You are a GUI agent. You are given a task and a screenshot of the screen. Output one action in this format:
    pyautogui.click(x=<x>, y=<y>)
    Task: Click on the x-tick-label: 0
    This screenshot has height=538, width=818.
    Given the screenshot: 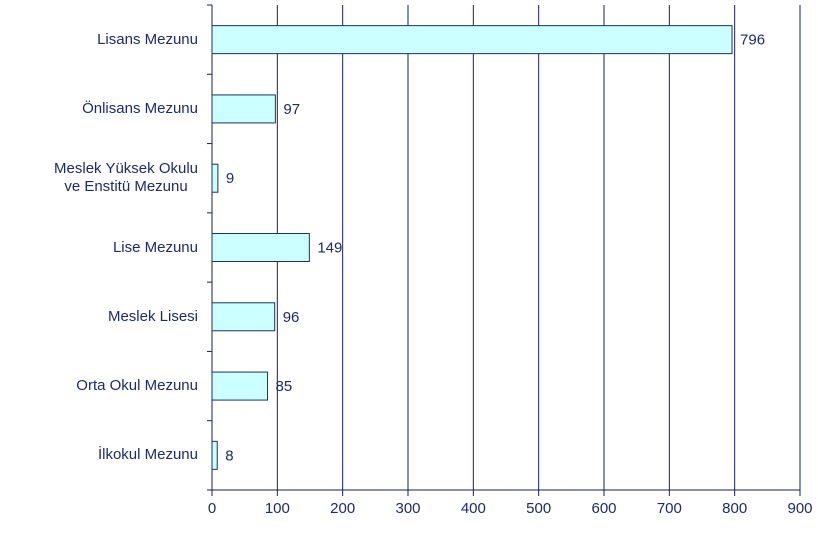 What is the action you would take?
    pyautogui.click(x=212, y=508)
    